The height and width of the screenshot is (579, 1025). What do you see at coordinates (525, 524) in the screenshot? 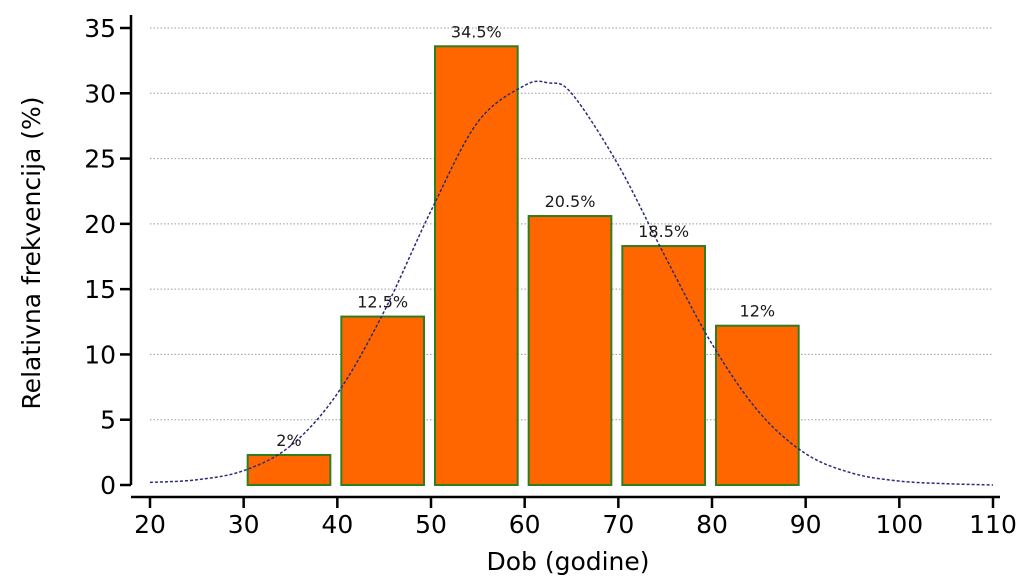
I see `x-tick-label: 60` at bounding box center [525, 524].